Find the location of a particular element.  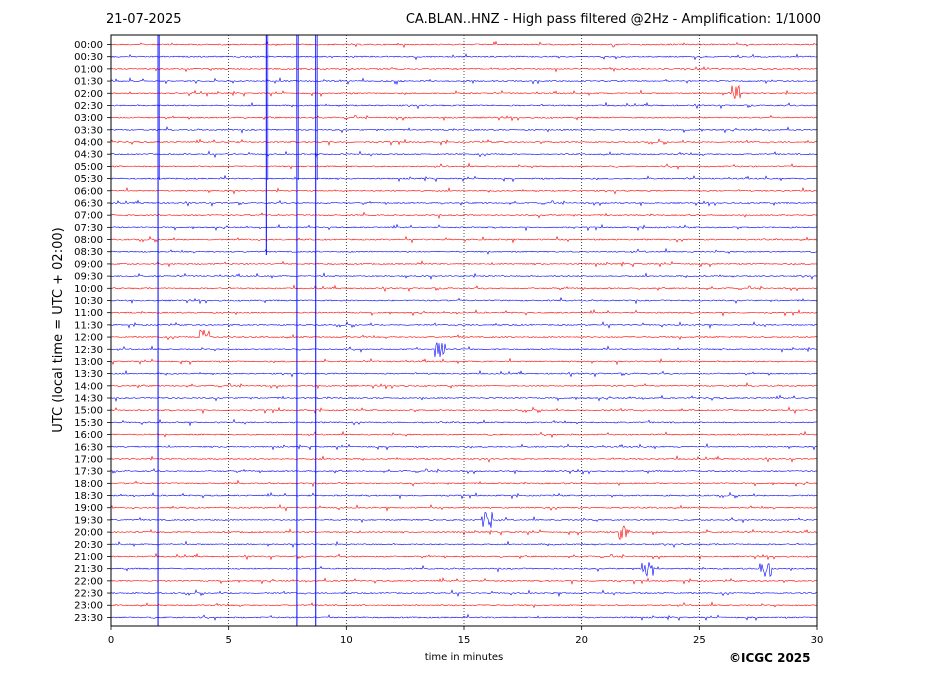

y-tick-label: 18:00 is located at coordinates (88, 484).